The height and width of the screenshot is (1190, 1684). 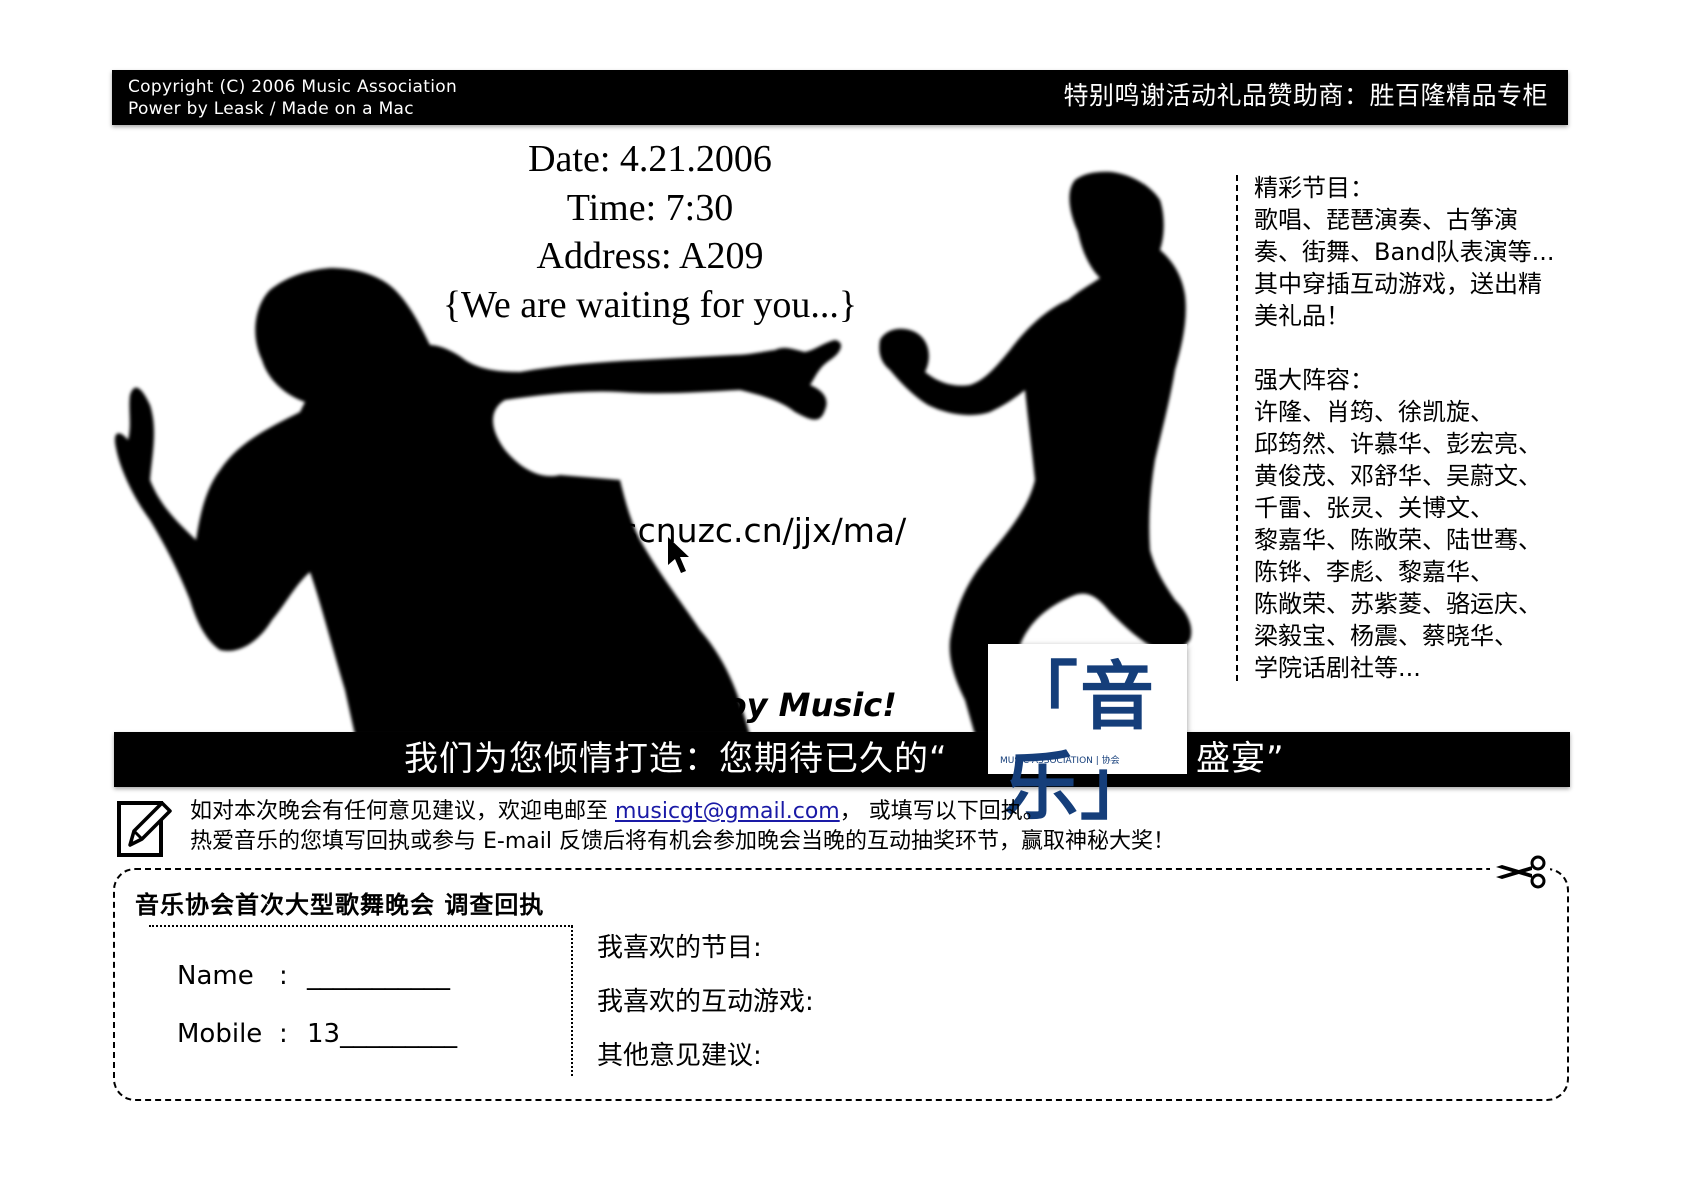 I want to click on sidebar-spacer, so click(x=1404, y=348).